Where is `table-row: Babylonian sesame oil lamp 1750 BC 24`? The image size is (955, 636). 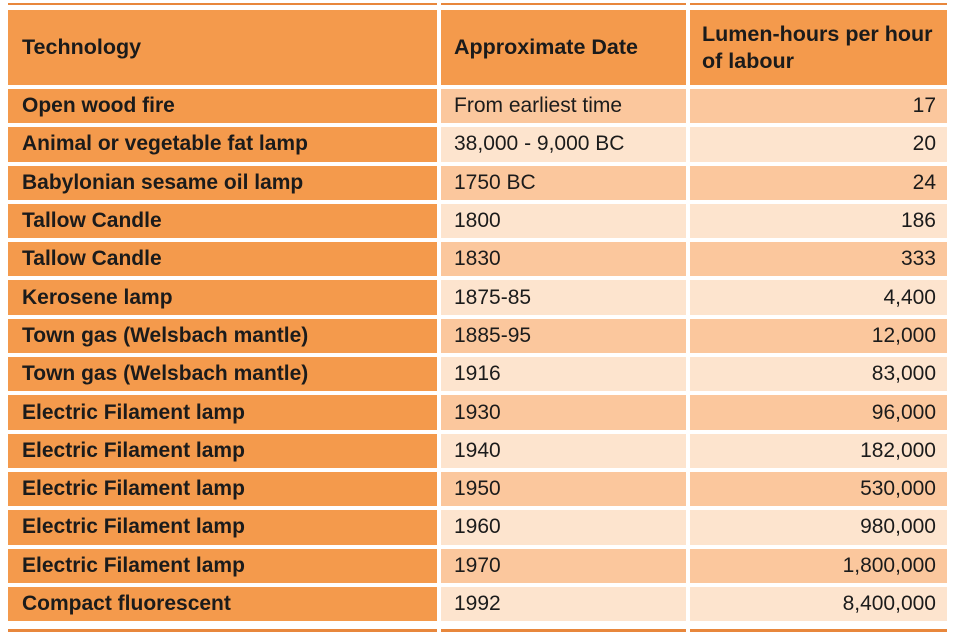
table-row: Babylonian sesame oil lamp 1750 BC 24 is located at coordinates (477, 182).